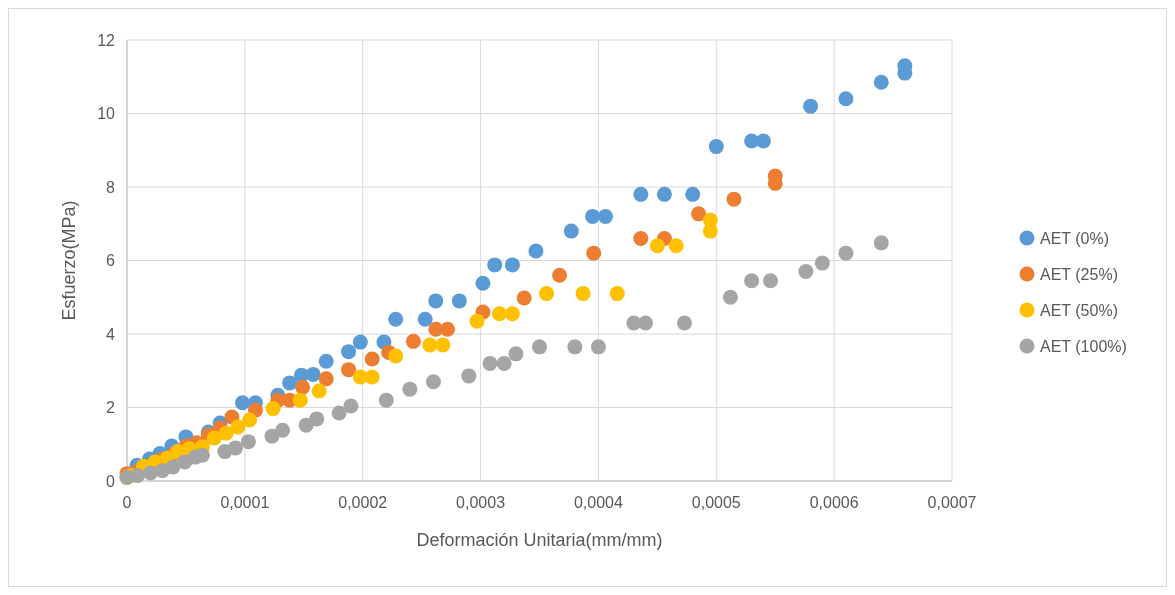 This screenshot has width=1175, height=595. I want to click on y-tick-label: 0, so click(111, 481).